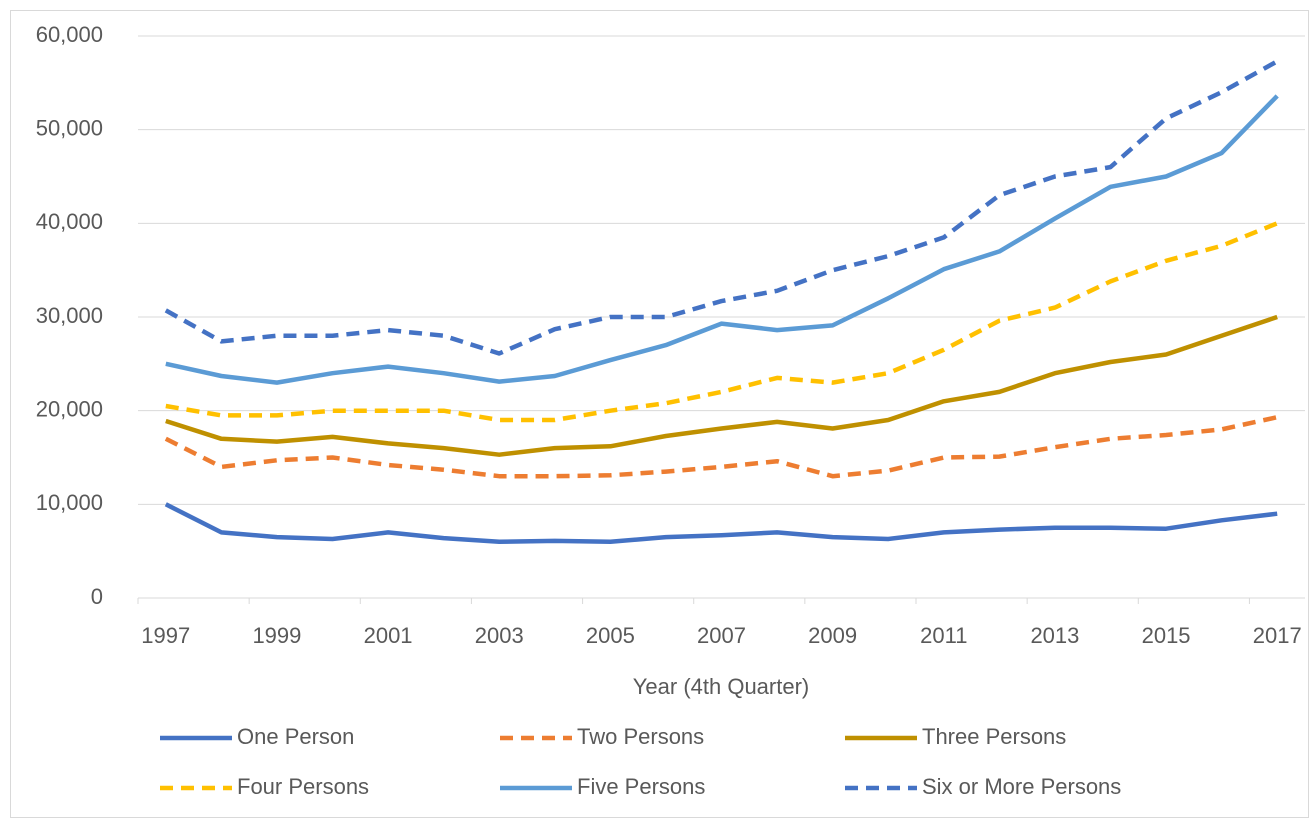  I want to click on y-tick-label: 20,000, so click(69, 408).